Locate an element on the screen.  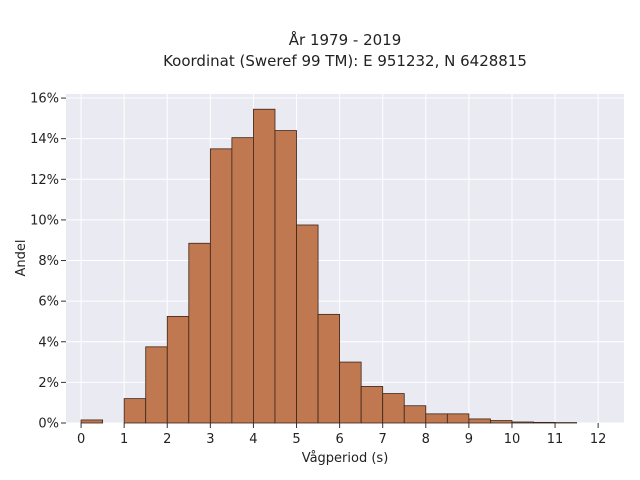
y-tick-label: 10% is located at coordinates (44, 220).